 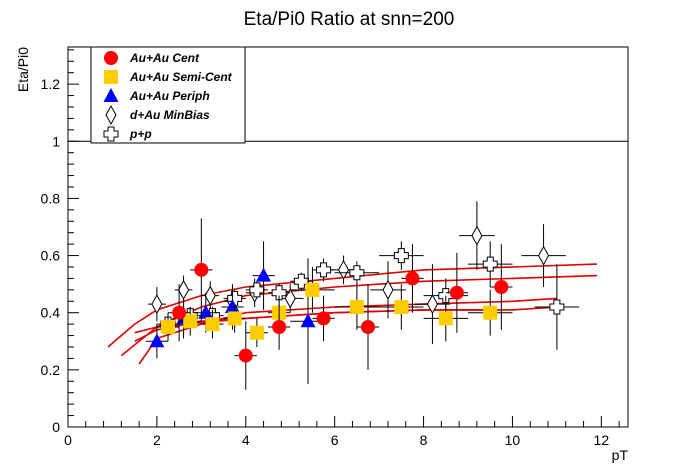 I want to click on legend-box, so click(x=168, y=95).